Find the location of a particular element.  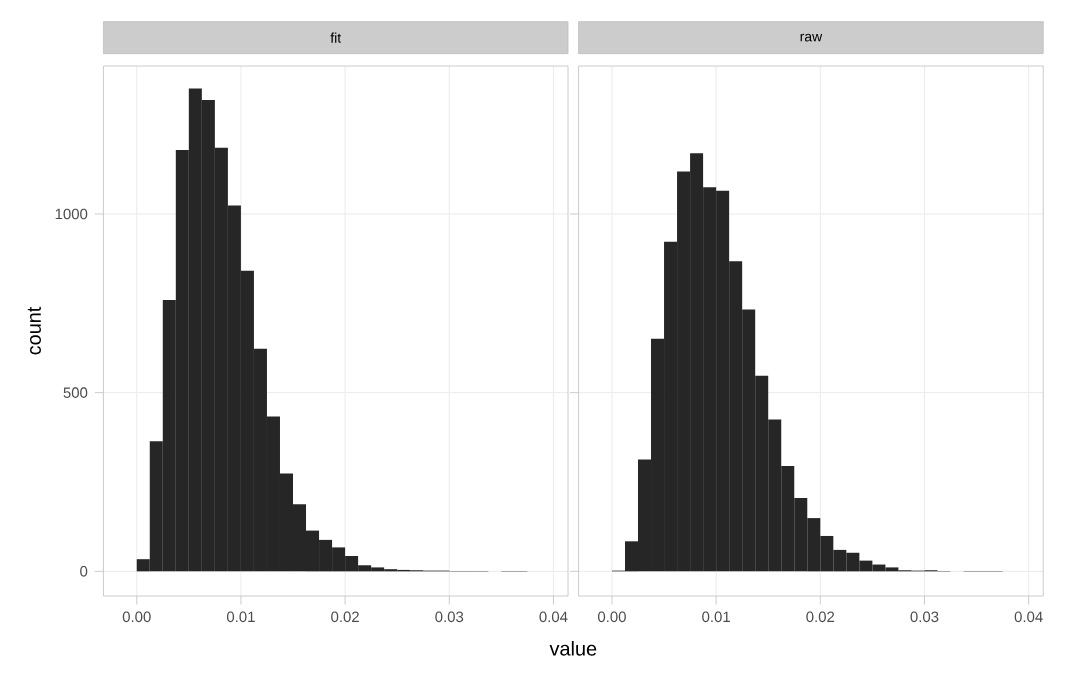

y-axis-title: count is located at coordinates (34, 330).